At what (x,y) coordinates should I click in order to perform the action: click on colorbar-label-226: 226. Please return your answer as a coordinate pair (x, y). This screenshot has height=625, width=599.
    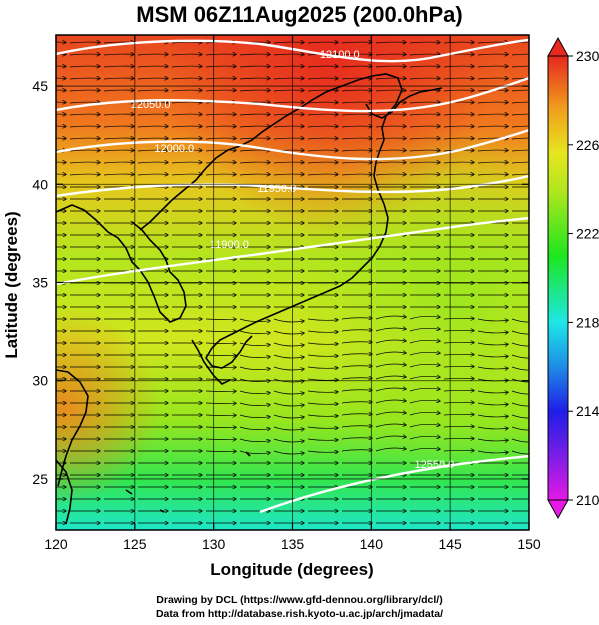
    Looking at the image, I should click on (587, 145).